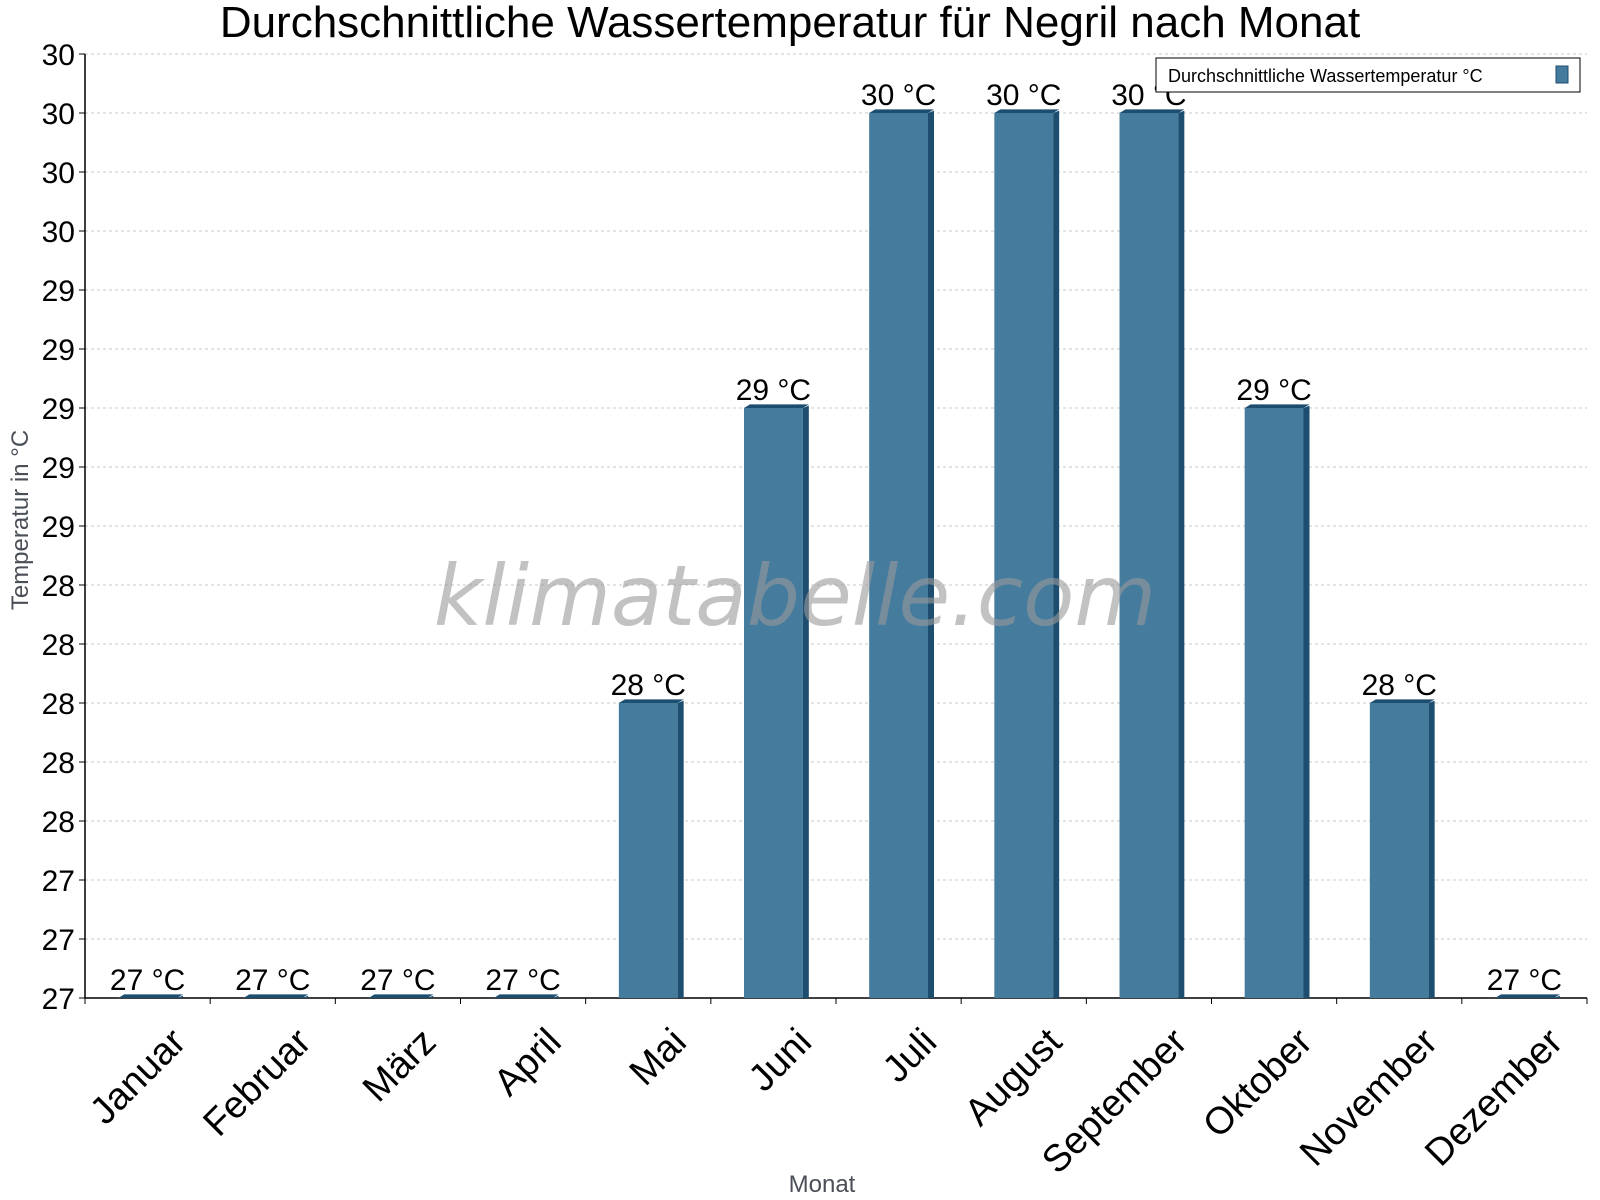 The height and width of the screenshot is (1200, 1600). Describe the element at coordinates (1494, 1098) in the screenshot. I see `x-tick-label: Dezember` at that location.